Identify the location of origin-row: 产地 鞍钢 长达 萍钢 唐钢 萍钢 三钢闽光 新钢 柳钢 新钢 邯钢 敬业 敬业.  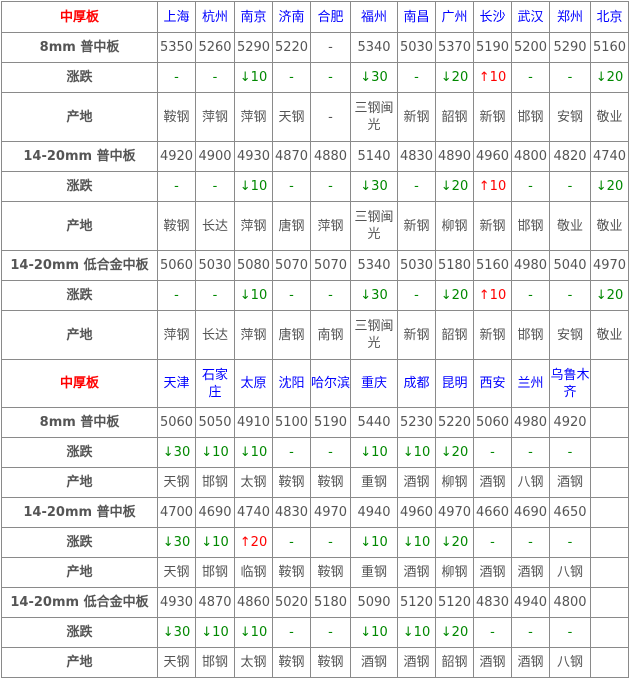
(315, 226).